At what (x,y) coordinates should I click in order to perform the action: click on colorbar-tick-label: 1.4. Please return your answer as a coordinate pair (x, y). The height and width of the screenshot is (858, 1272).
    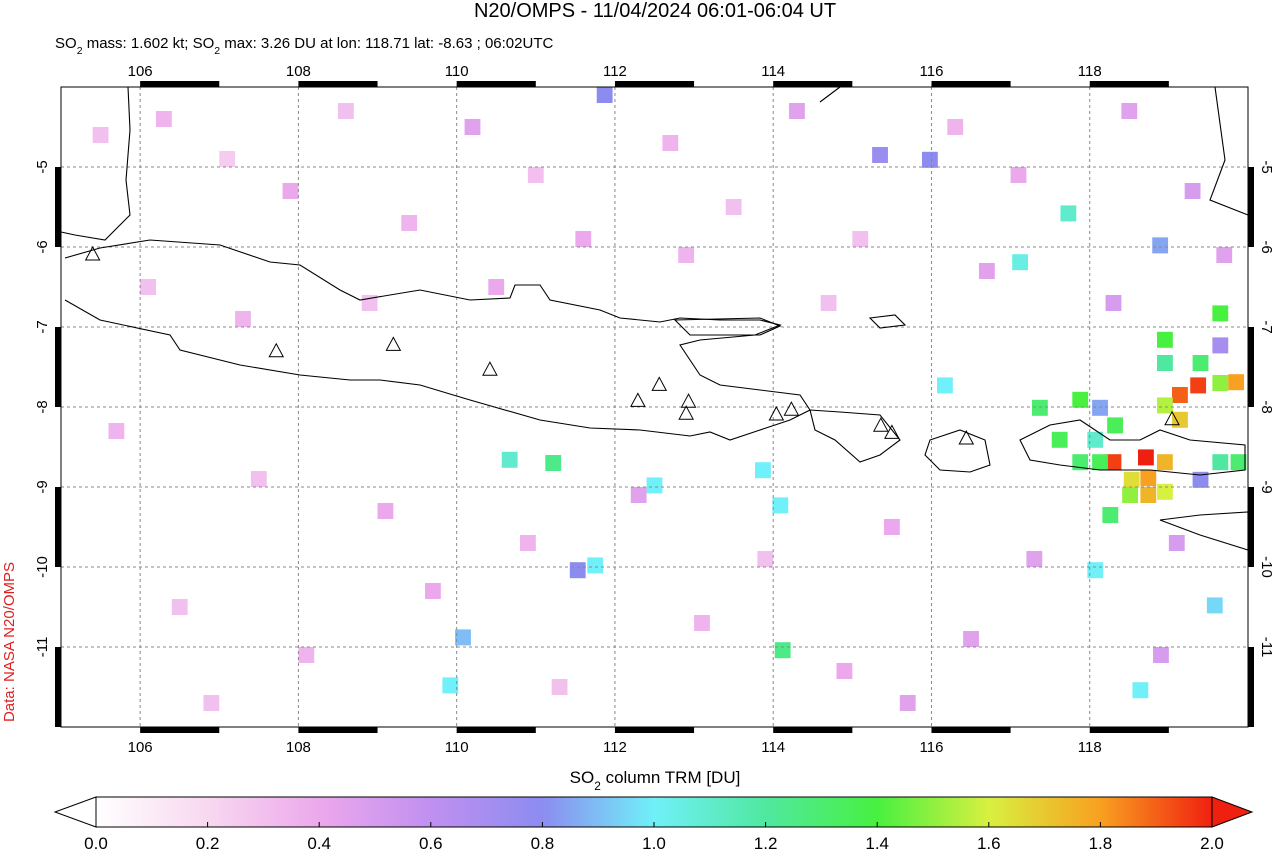
    Looking at the image, I should click on (877, 843).